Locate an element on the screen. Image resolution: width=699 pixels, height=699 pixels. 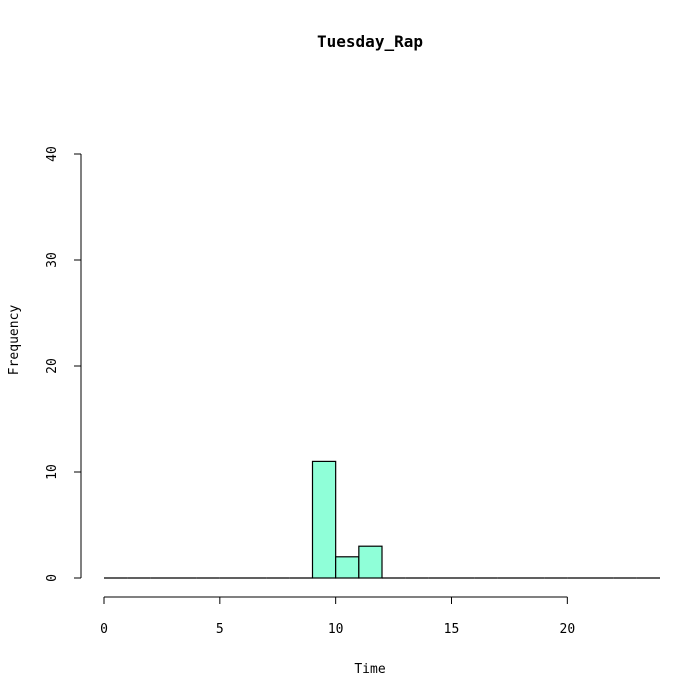
x-tick-label: 20 is located at coordinates (568, 629).